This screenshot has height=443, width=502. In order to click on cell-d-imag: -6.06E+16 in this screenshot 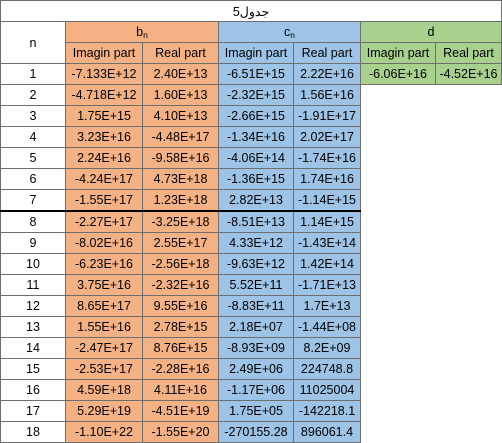, I will do `click(398, 74)`.